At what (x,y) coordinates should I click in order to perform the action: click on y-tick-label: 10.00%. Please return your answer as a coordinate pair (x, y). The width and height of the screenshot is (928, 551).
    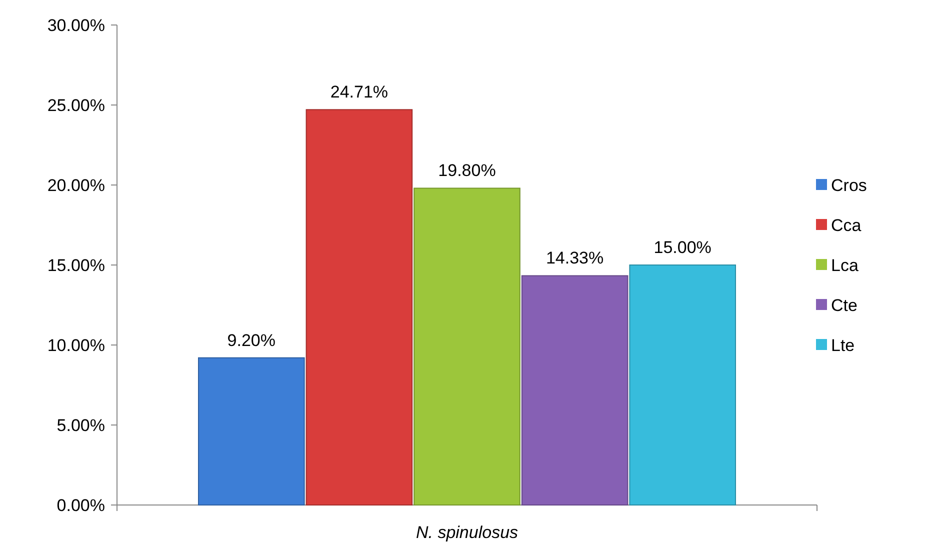
    Looking at the image, I should click on (76, 345).